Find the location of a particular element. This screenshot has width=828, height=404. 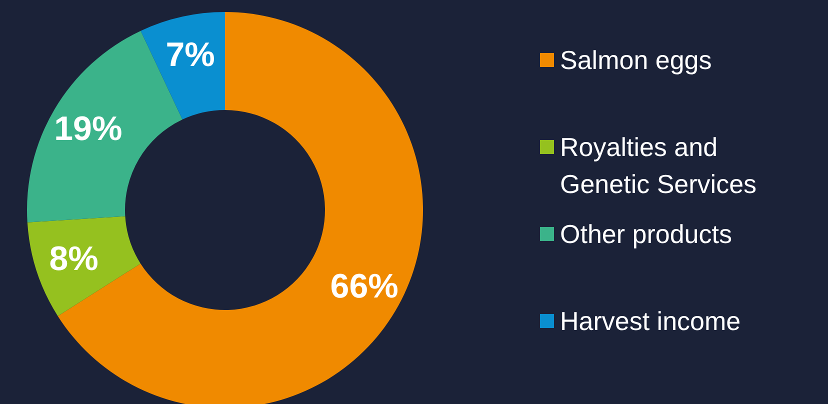

legend-label: Harvest income is located at coordinates (650, 321).